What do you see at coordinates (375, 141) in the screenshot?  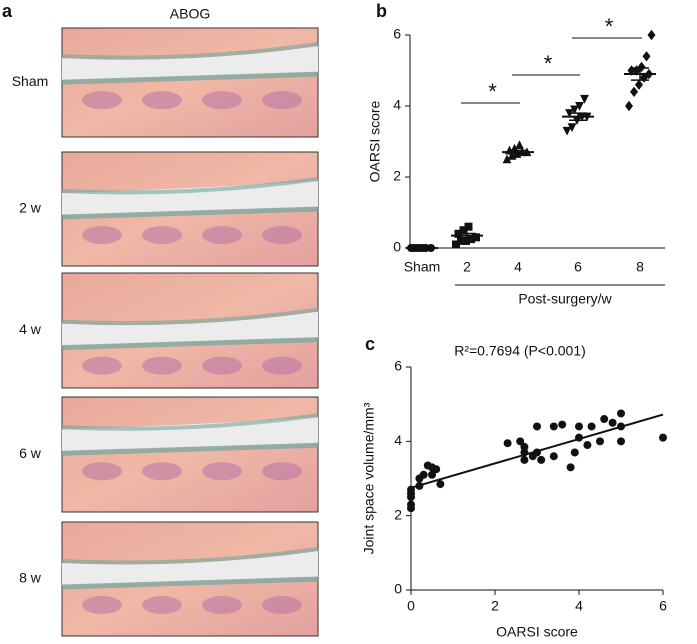 I see `y-axis-label: OARSI score` at bounding box center [375, 141].